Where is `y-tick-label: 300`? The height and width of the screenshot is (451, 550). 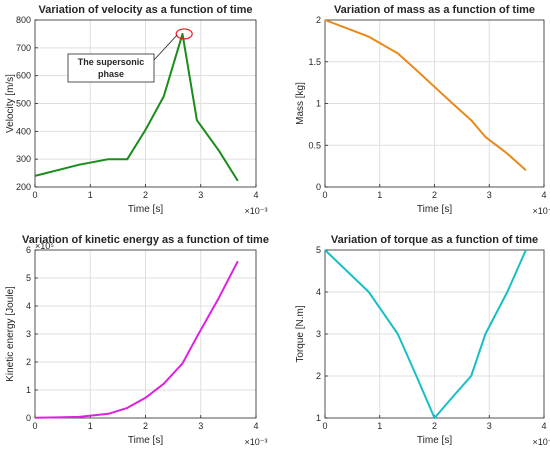
y-tick-label: 300 is located at coordinates (23, 159).